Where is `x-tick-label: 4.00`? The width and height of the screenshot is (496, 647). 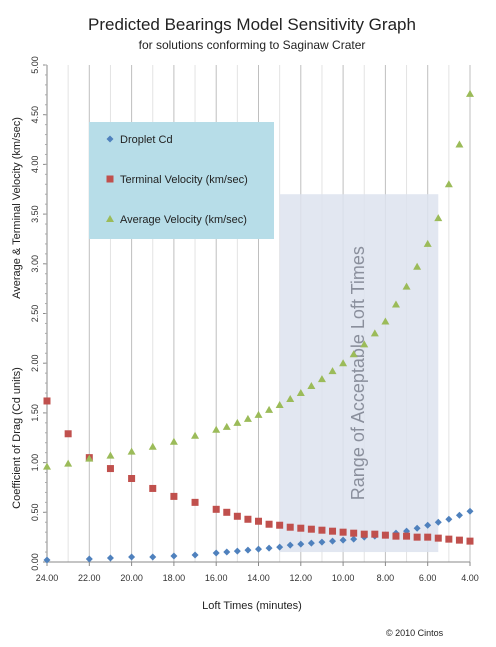 x-tick-label: 4.00 is located at coordinates (470, 578).